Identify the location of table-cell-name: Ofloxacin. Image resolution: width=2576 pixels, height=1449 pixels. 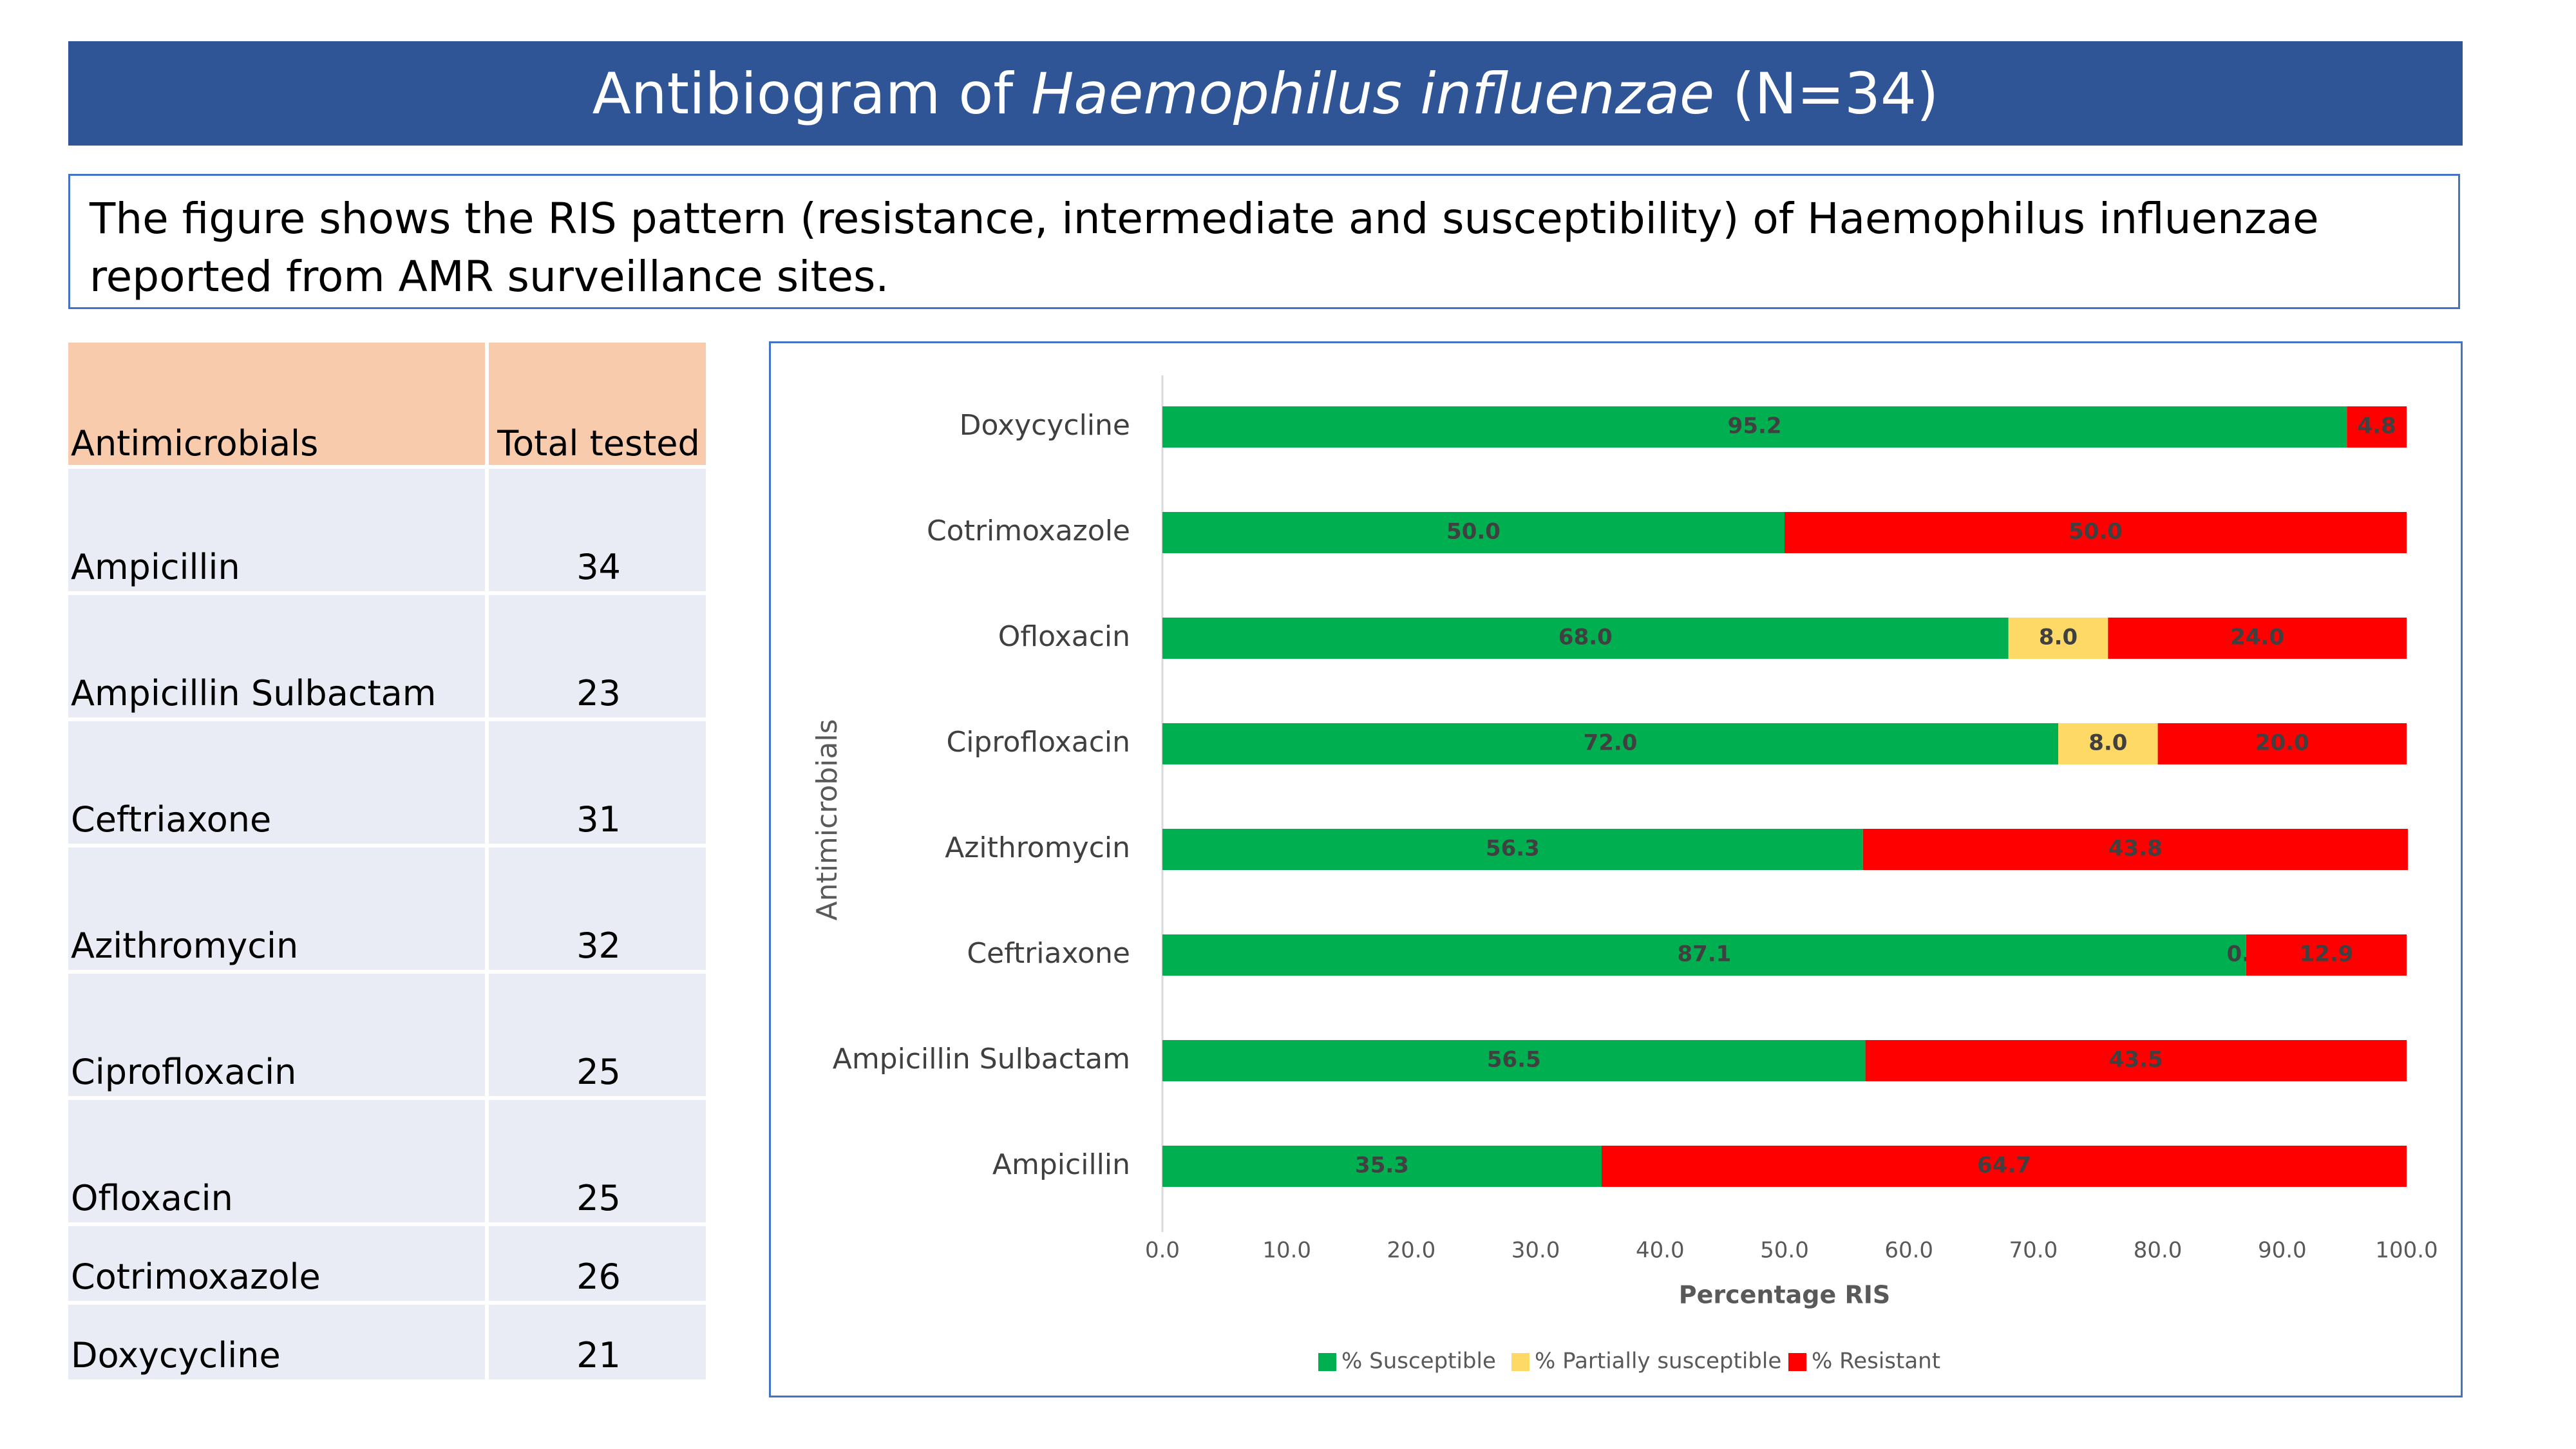
(278, 1159).